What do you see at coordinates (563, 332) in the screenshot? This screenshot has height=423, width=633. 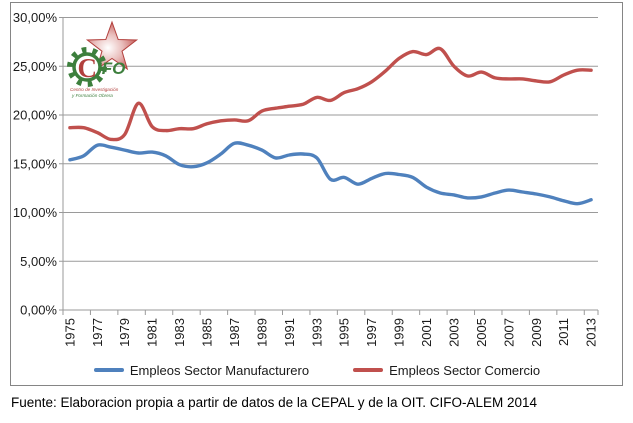 I see `x-axis-label: 2011` at bounding box center [563, 332].